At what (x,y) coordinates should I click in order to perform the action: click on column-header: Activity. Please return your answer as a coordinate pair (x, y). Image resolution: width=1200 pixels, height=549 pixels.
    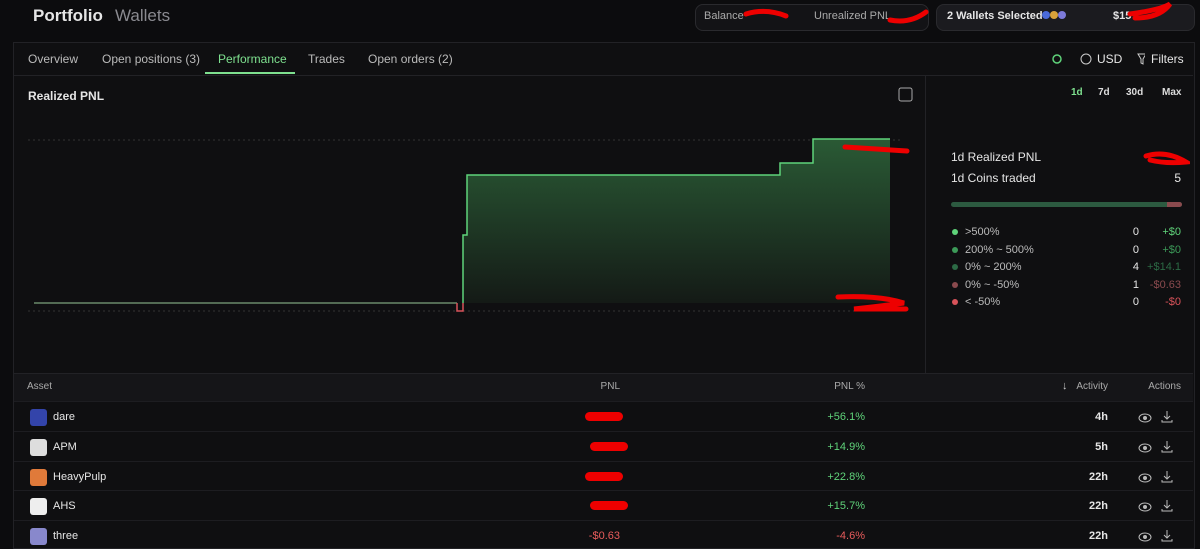
    Looking at the image, I should click on (1092, 386).